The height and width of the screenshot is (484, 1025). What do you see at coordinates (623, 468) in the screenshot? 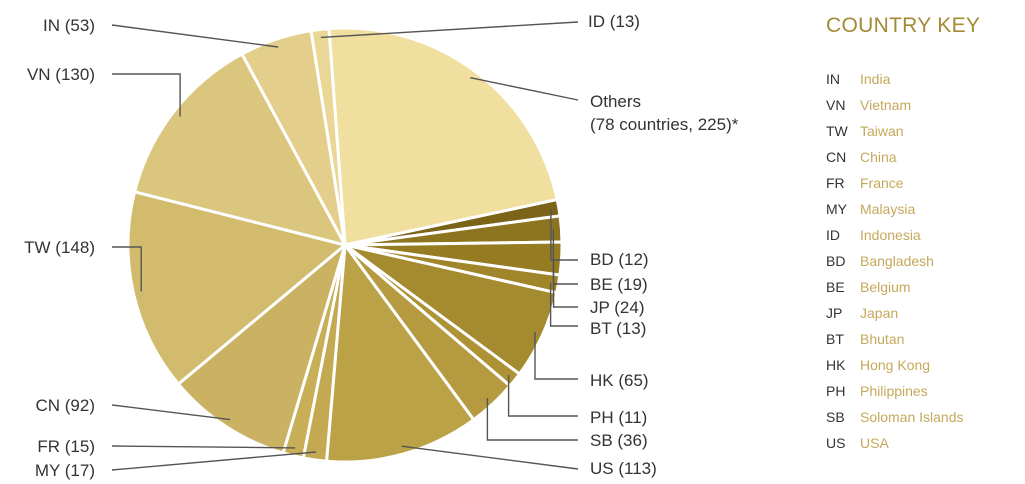
I see `slice-label-us: US (113)` at bounding box center [623, 468].